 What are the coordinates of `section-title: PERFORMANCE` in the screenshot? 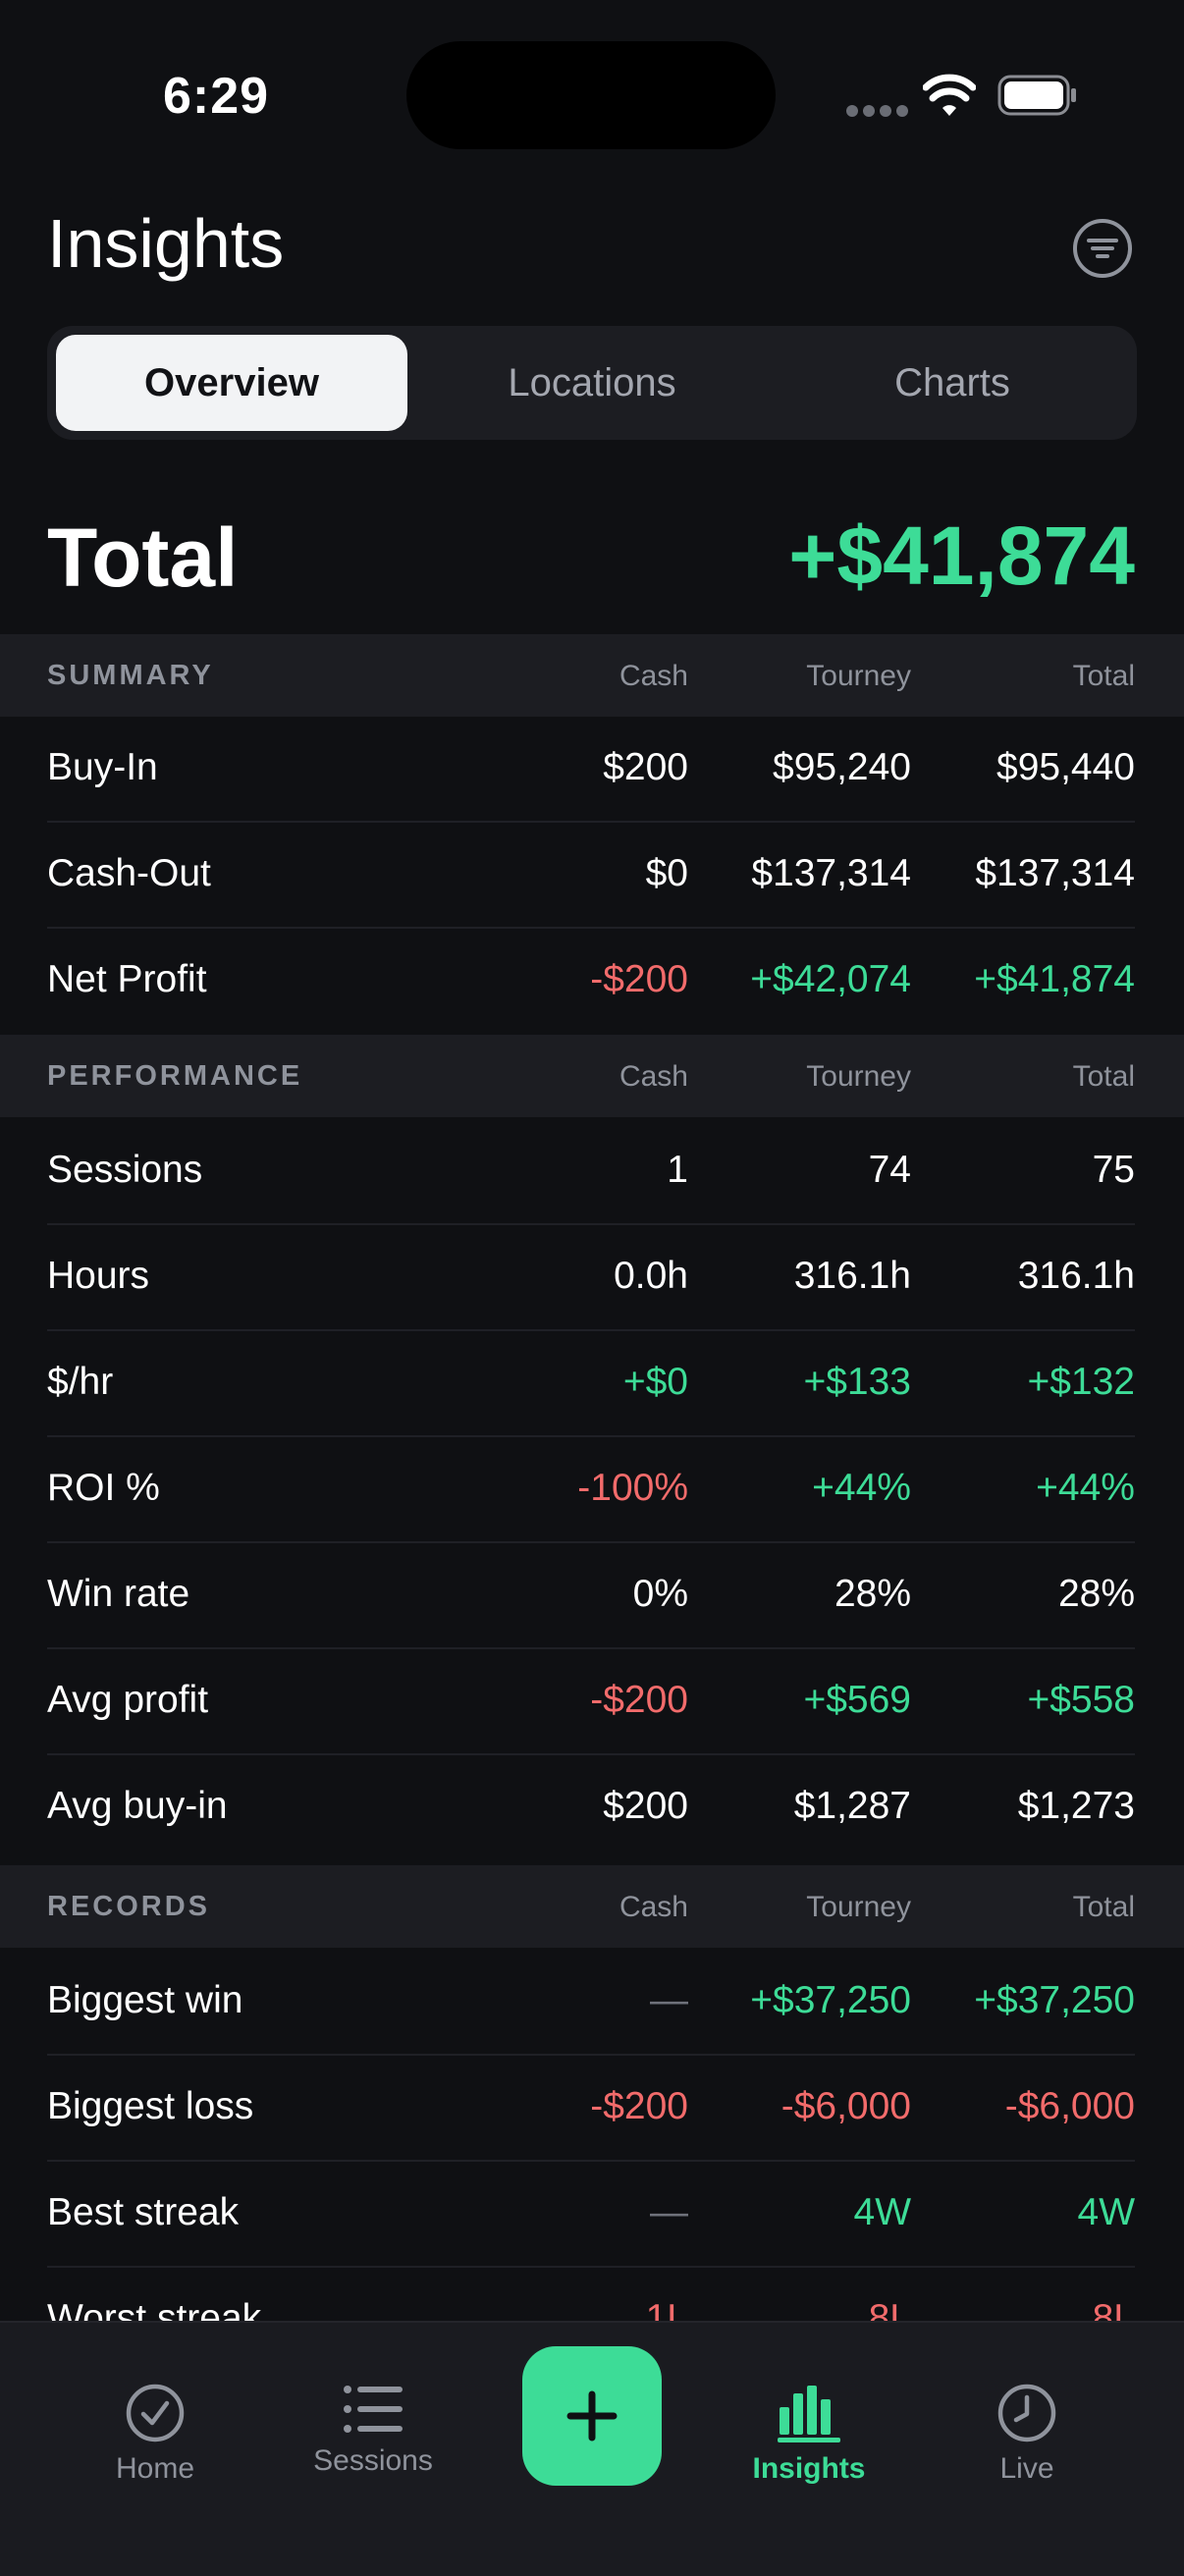 It's located at (175, 1076).